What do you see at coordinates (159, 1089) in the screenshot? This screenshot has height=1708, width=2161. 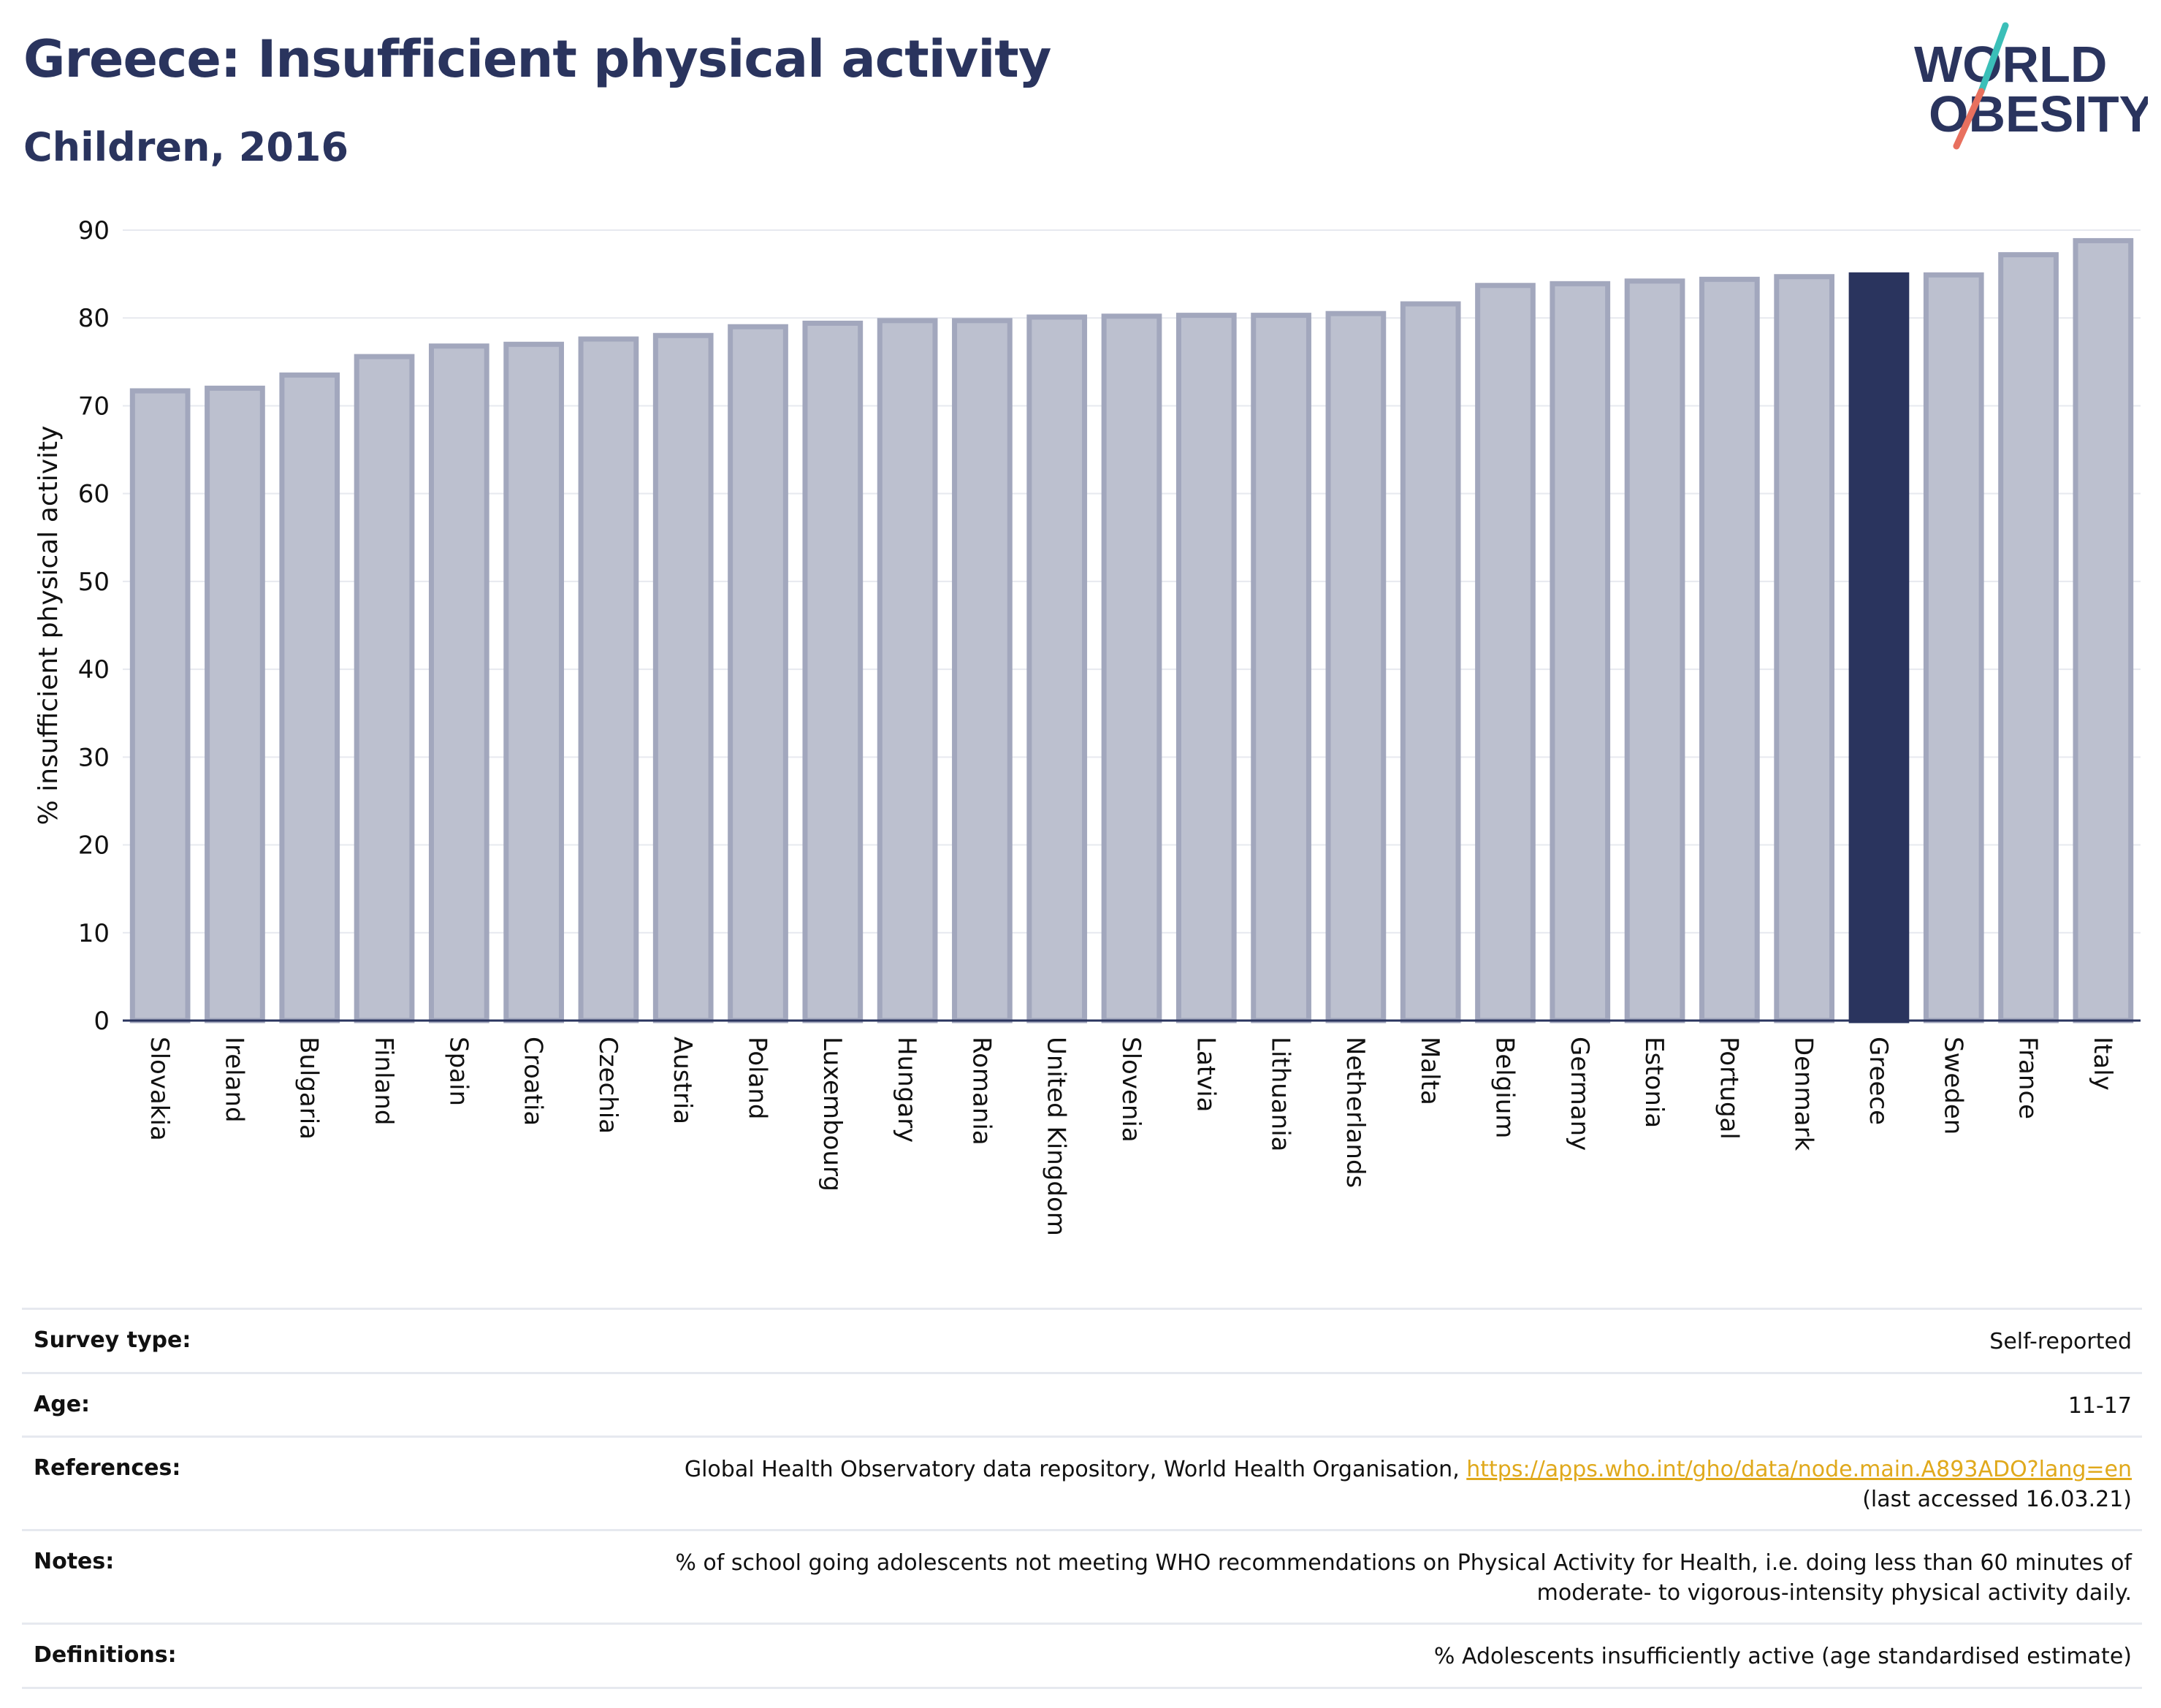 I see `x-tick-label: Slovakia` at bounding box center [159, 1089].